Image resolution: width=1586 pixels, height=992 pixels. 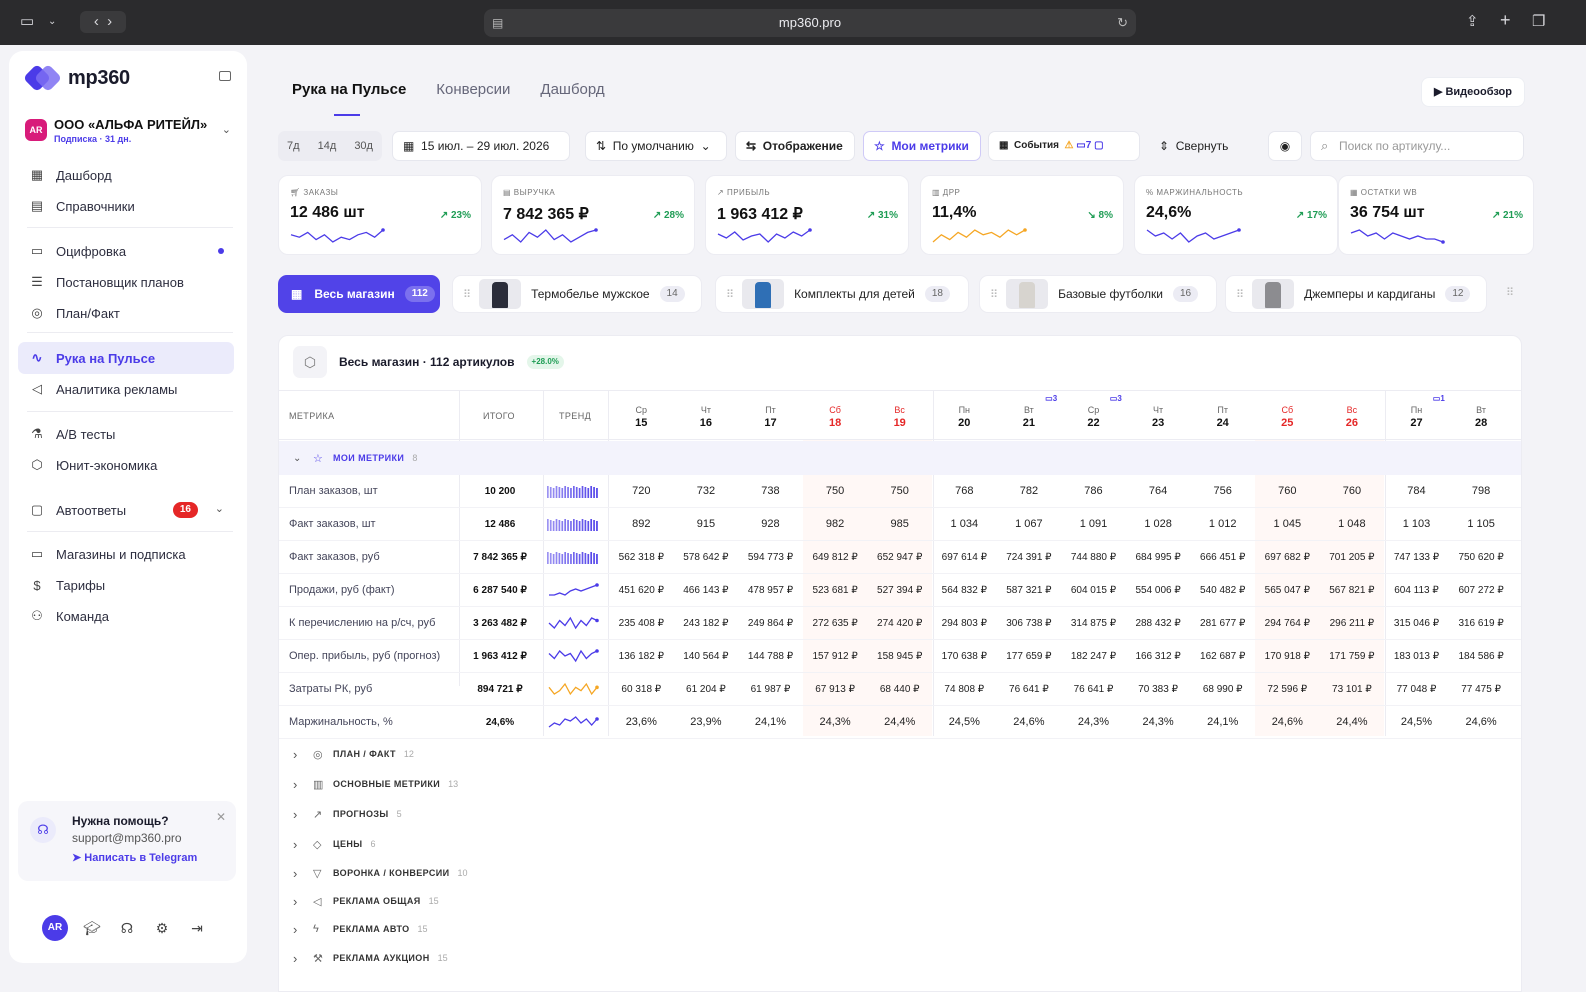 What do you see at coordinates (1098, 294) in the screenshot?
I see `category-4: ⠿ Базовые футболки 16` at bounding box center [1098, 294].